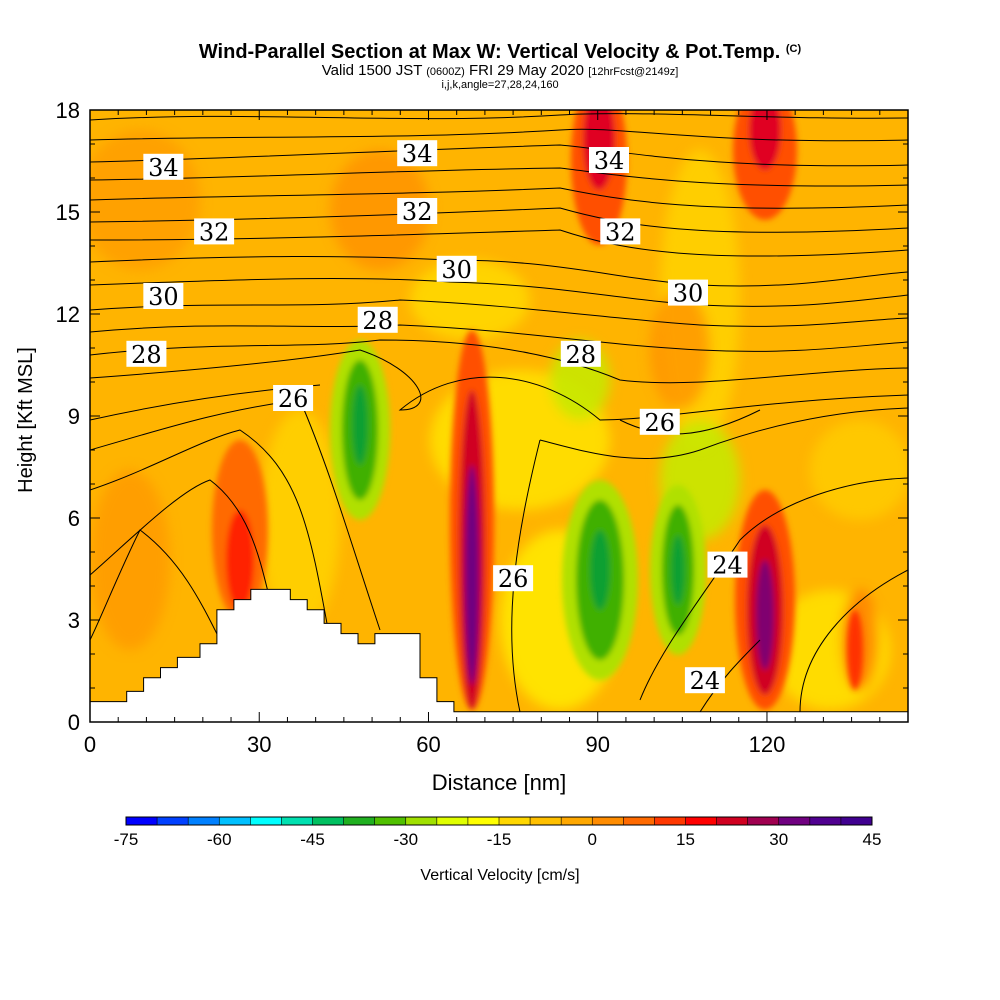  Describe the element at coordinates (74, 416) in the screenshot. I see `y-tick-label: 9` at that location.